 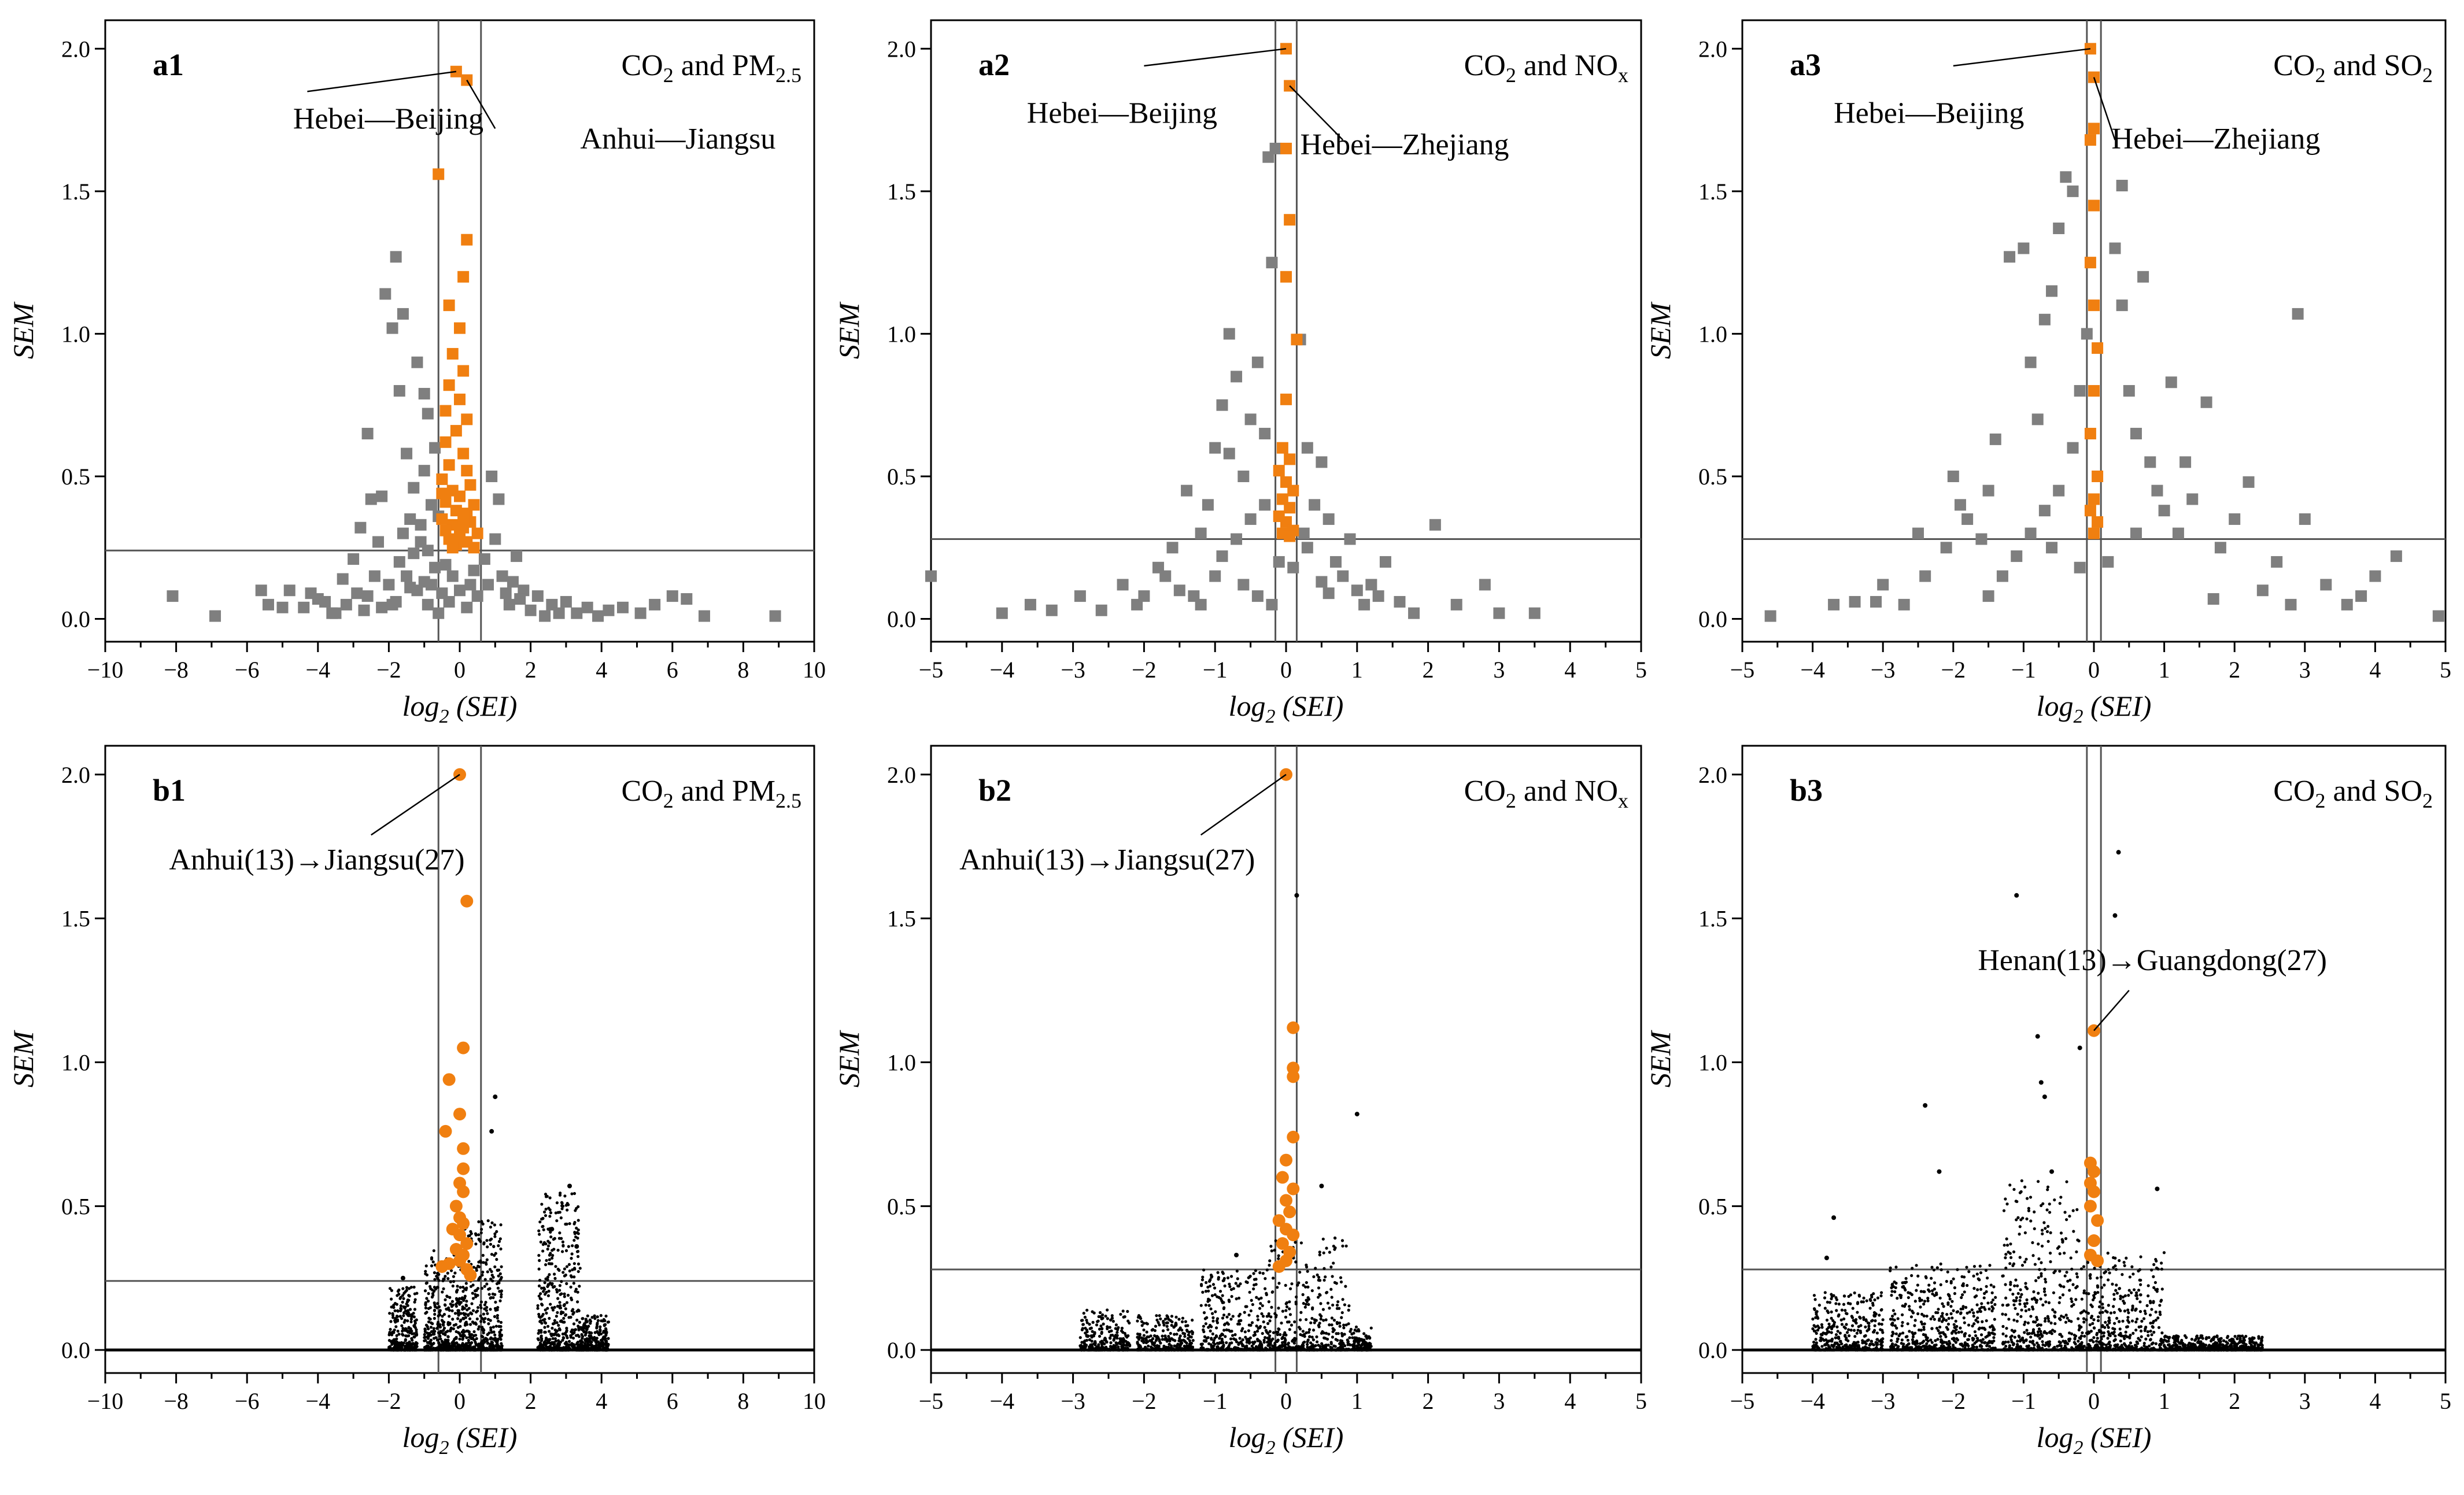 What do you see at coordinates (1288, 292) in the screenshot?
I see `series-highlighted` at bounding box center [1288, 292].